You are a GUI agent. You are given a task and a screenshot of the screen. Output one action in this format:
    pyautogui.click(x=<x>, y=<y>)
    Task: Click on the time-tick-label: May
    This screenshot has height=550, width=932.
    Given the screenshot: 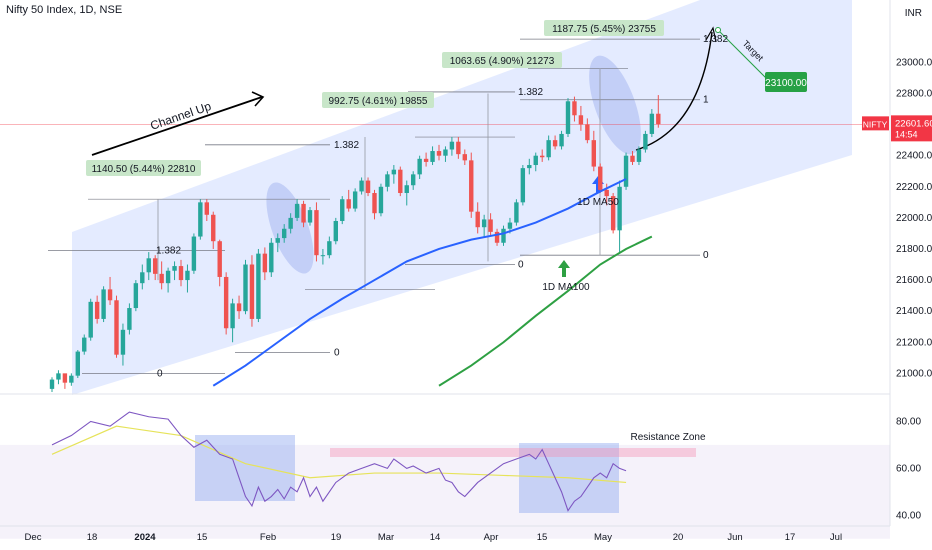 What is the action you would take?
    pyautogui.click(x=603, y=537)
    